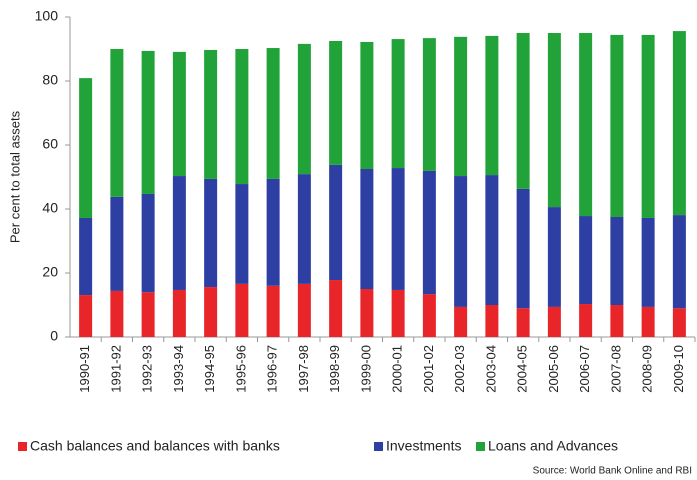  I want to click on x-tick-label: 2009-10, so click(678, 369).